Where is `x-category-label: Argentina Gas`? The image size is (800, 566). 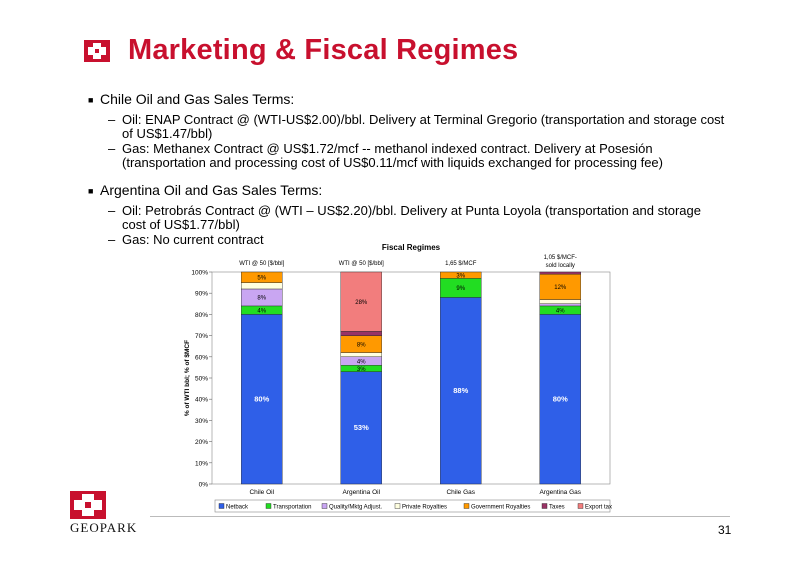
x-category-label: Argentina Gas is located at coordinates (560, 492).